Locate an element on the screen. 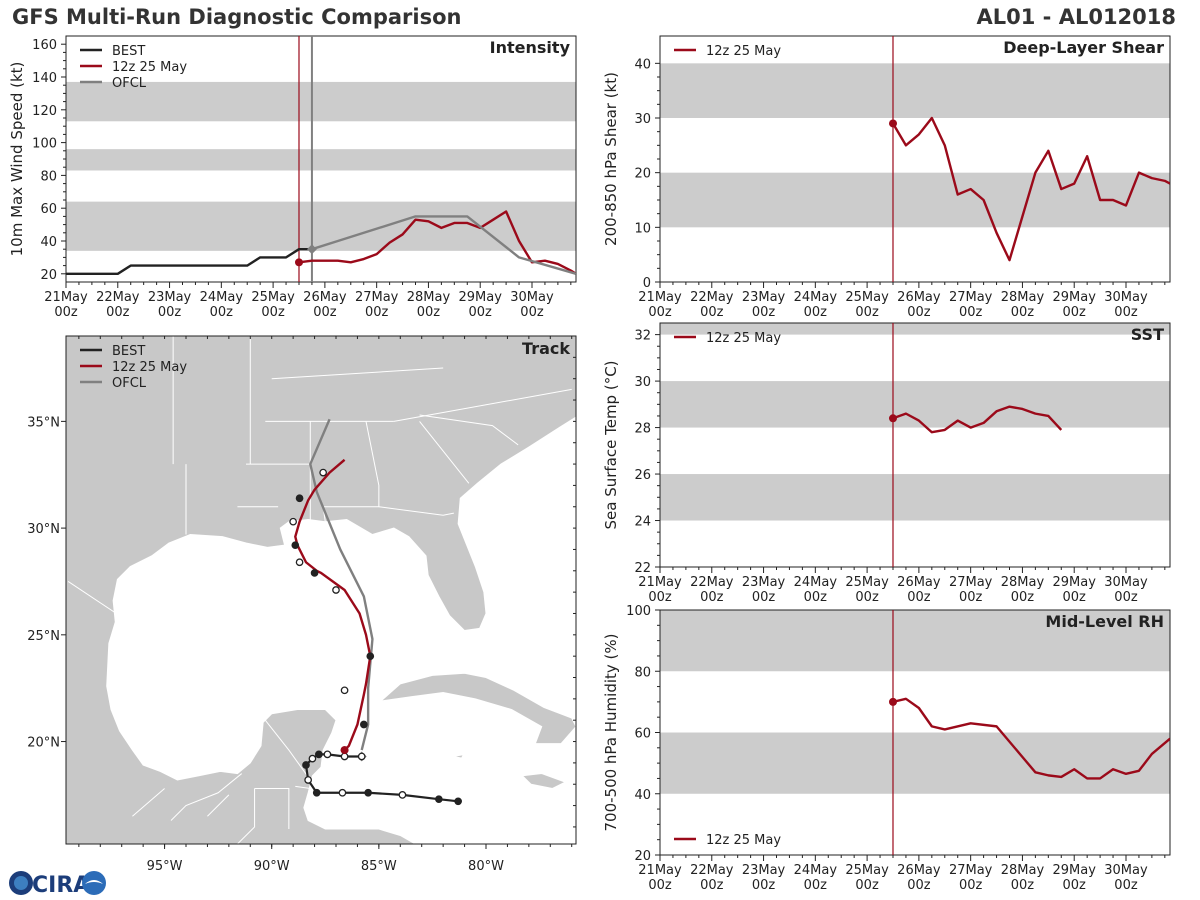 The image size is (1200, 900). xtick-day-label: 22May is located at coordinates (712, 870).